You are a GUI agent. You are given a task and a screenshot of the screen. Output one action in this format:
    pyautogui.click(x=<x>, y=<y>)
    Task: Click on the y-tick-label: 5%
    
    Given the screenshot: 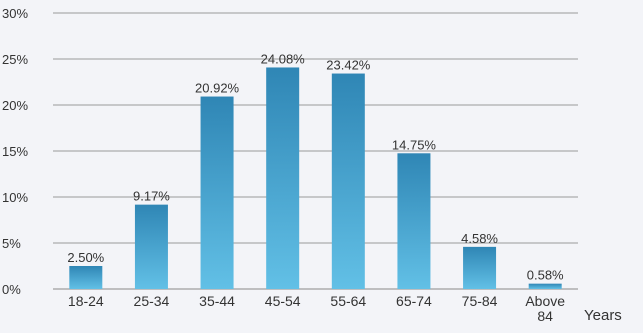 What is the action you would take?
    pyautogui.click(x=11, y=243)
    